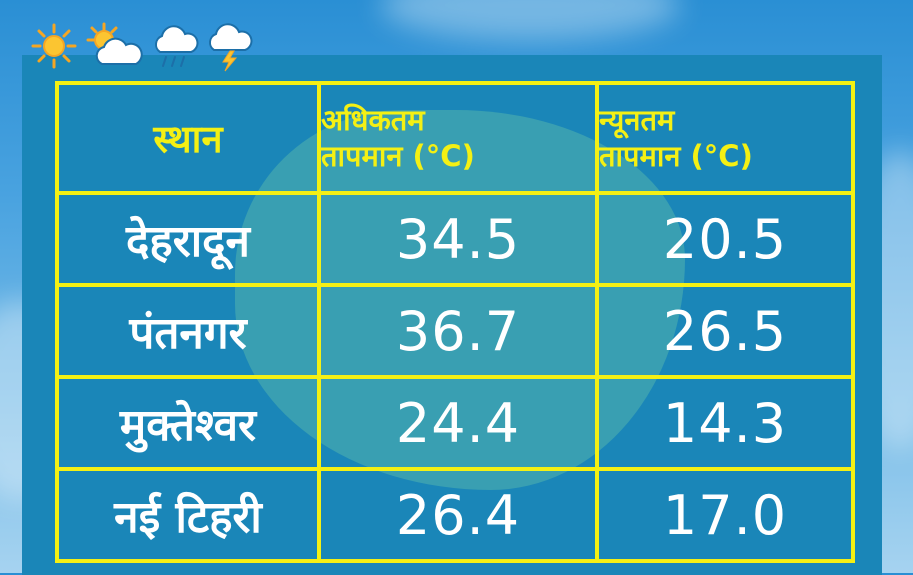 Image resolution: width=913 pixels, height=575 pixels. I want to click on header-max-temp-line2: तापमान (°C), so click(398, 156).